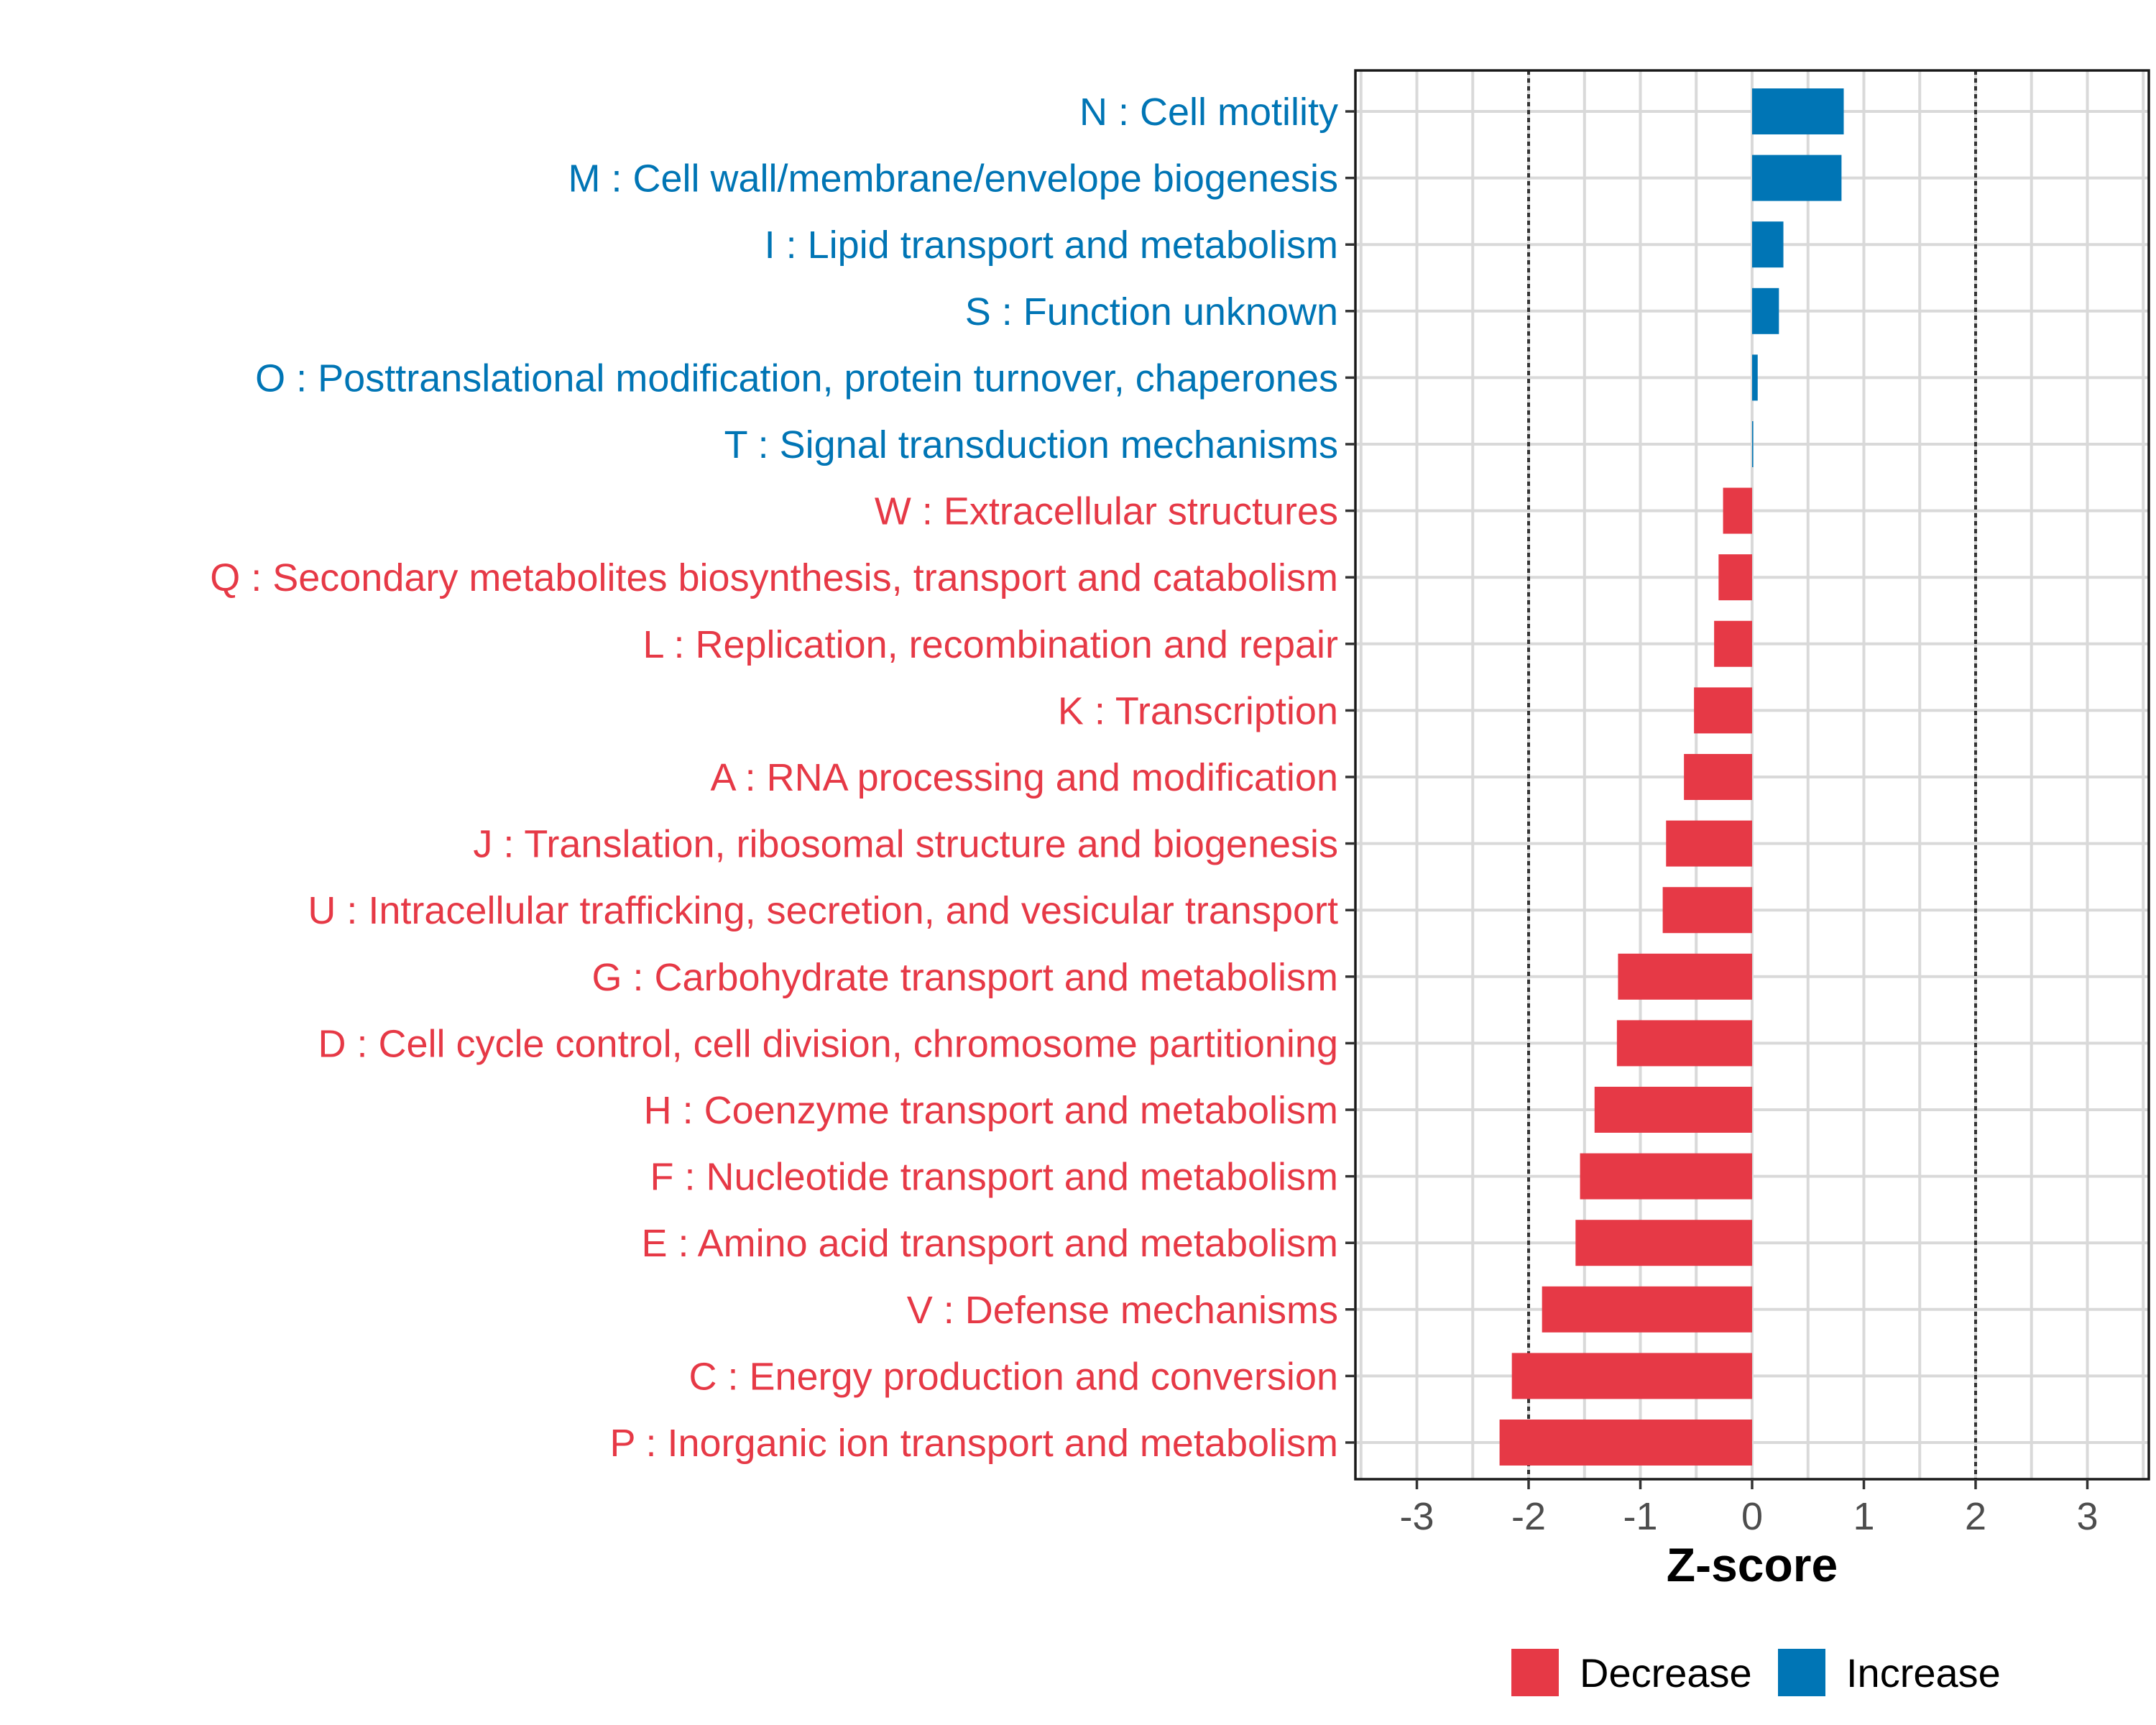  Describe the element at coordinates (1208, 112) in the screenshot. I see `category-label: N : Cell motility` at that location.